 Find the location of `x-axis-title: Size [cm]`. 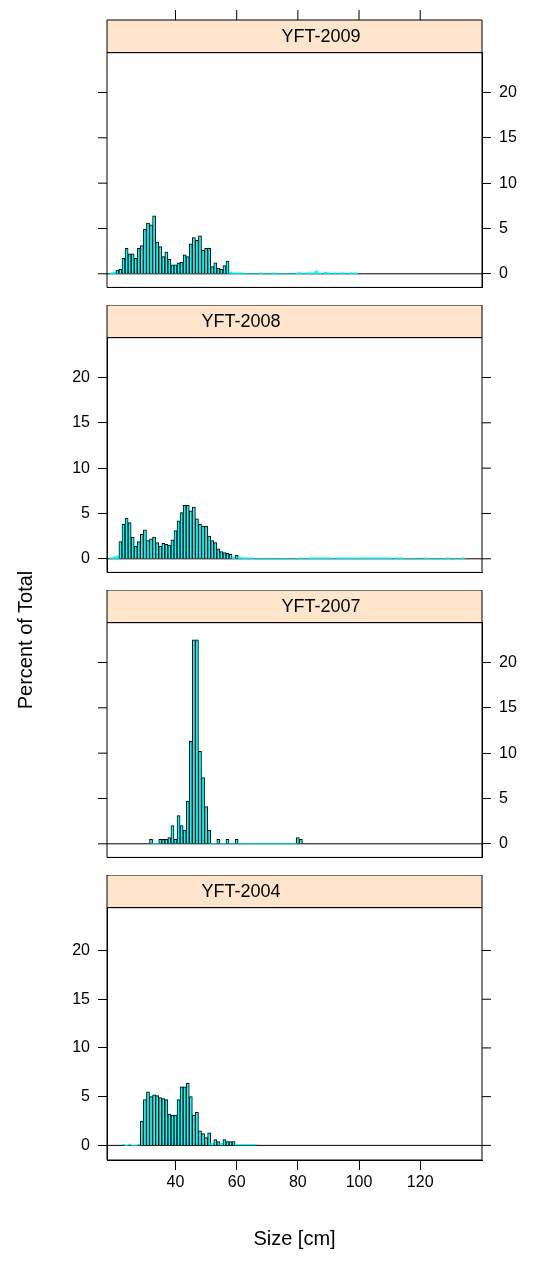

x-axis-title: Size [cm] is located at coordinates (294, 1237).